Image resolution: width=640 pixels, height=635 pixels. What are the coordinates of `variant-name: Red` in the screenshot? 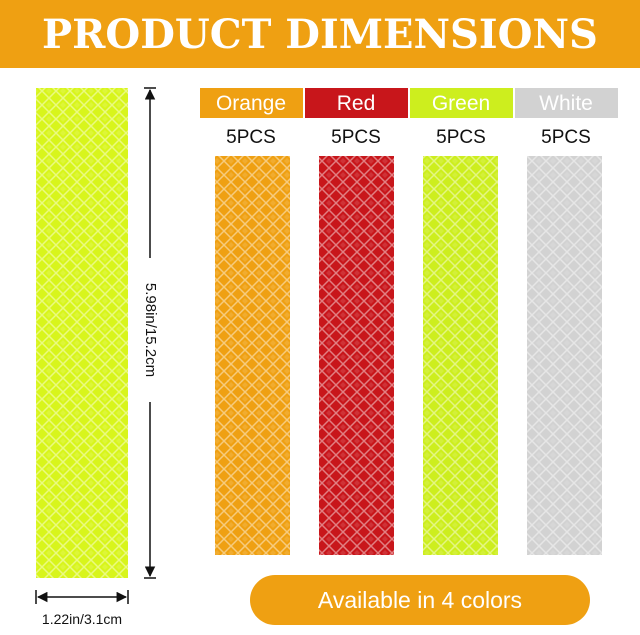 It's located at (356, 103).